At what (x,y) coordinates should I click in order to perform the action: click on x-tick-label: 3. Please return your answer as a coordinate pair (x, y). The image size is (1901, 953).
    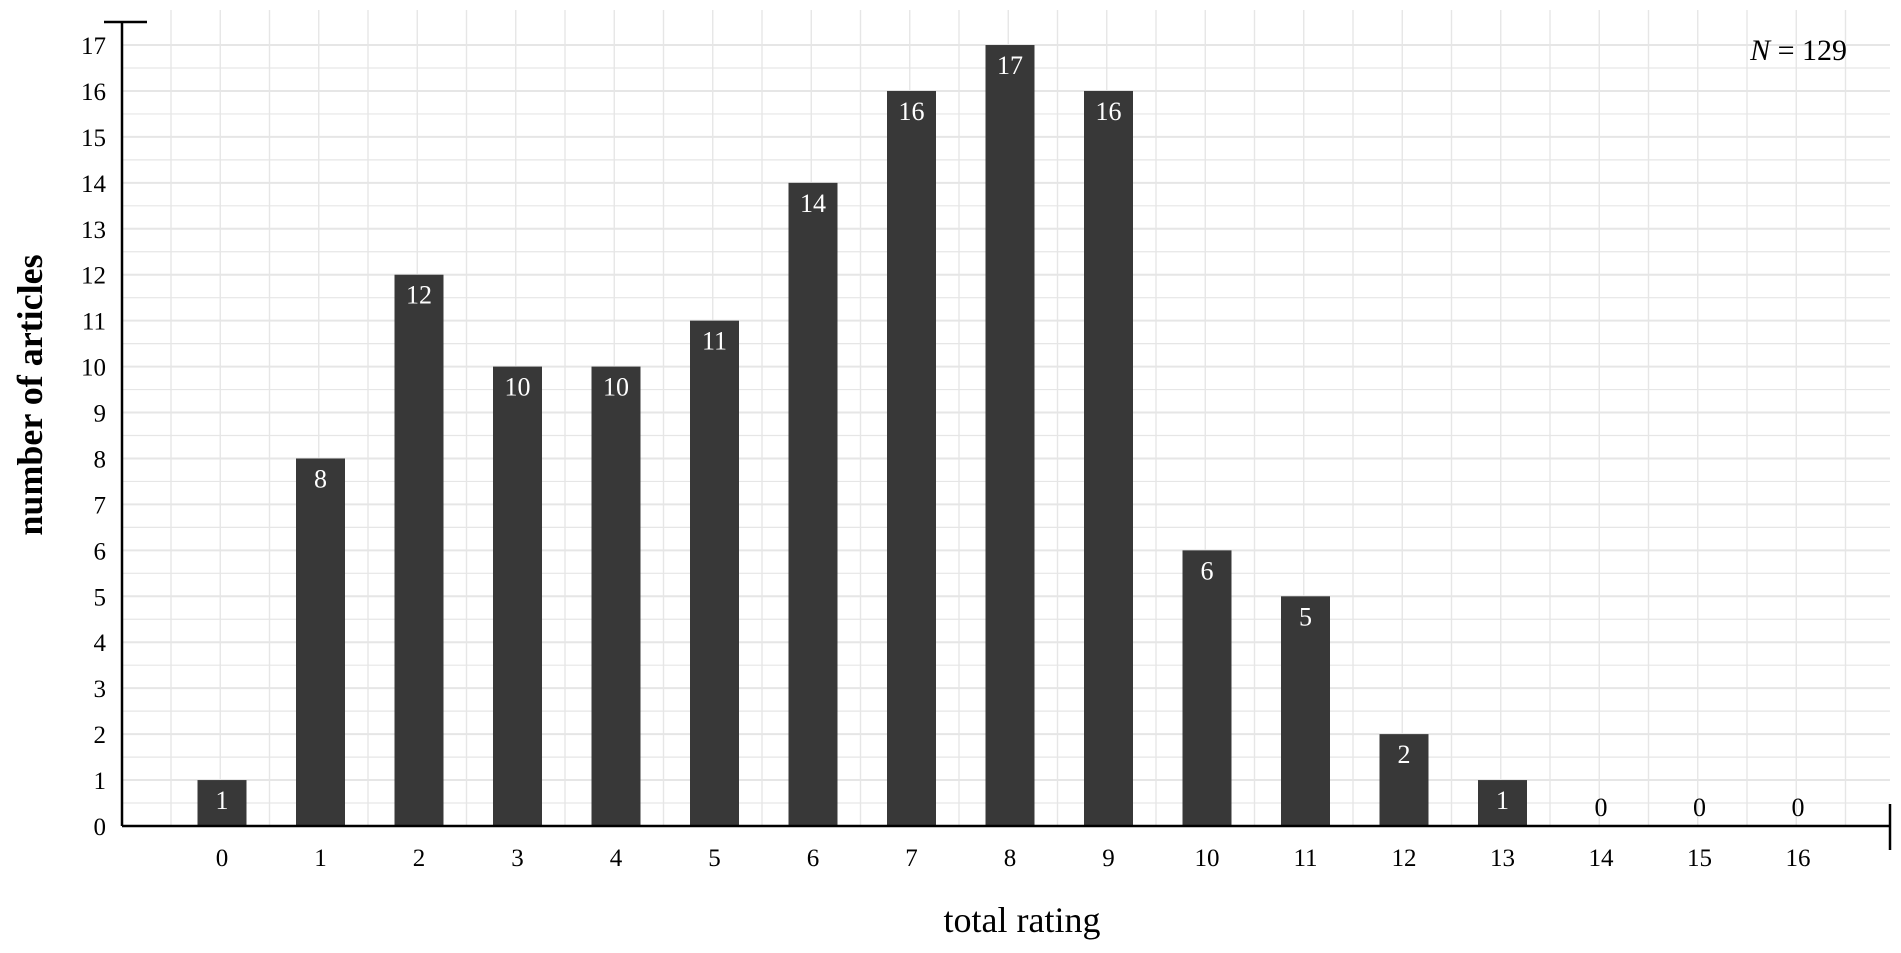
    Looking at the image, I should click on (517, 858).